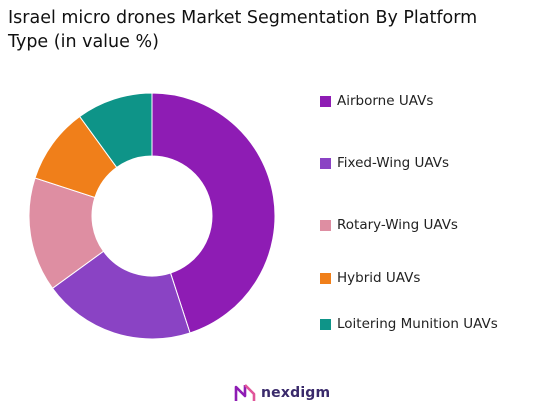  What do you see at coordinates (296, 393) in the screenshot?
I see `logo-text: nexdigm` at bounding box center [296, 393].